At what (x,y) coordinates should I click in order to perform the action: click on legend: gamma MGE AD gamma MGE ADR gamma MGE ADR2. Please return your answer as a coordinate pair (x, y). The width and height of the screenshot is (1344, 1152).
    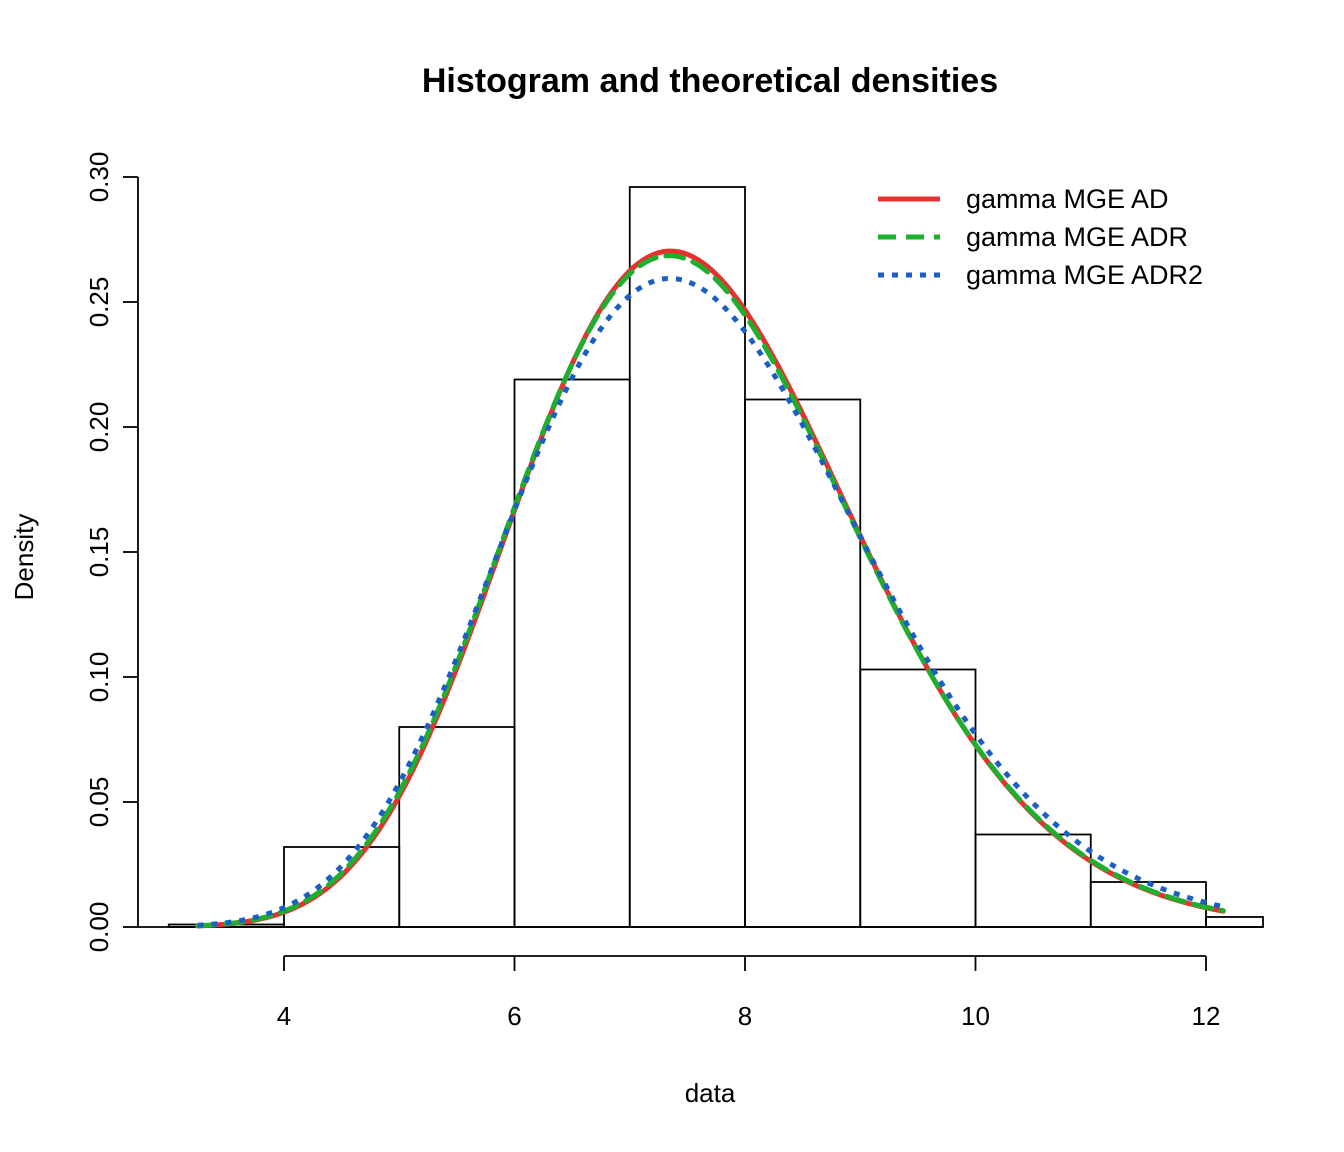
    Looking at the image, I should click on (1040, 237).